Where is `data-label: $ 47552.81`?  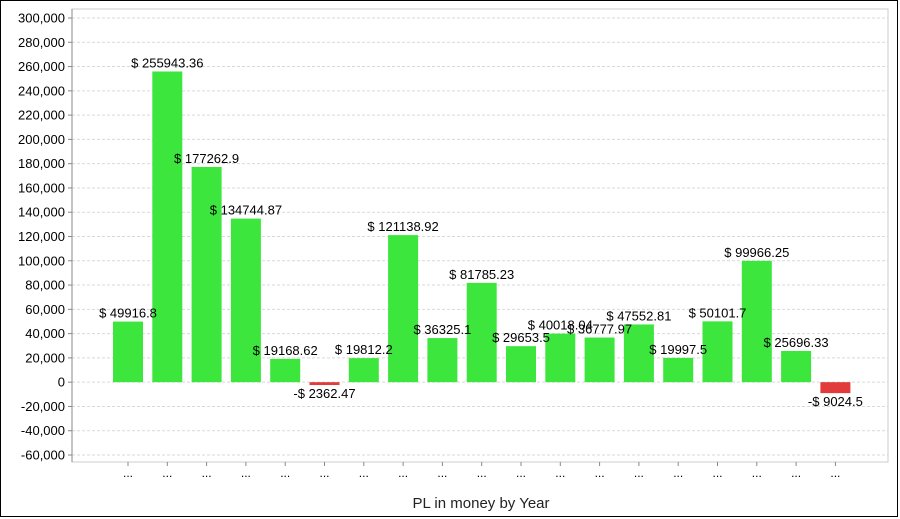 data-label: $ 47552.81 is located at coordinates (638, 315).